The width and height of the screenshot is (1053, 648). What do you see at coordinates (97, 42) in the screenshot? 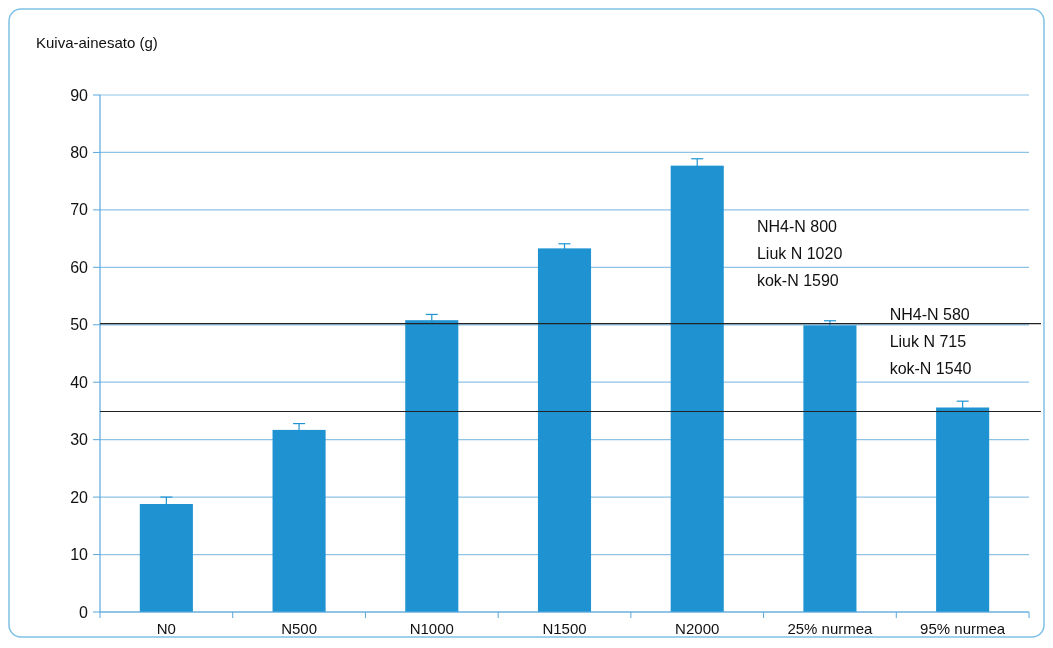
I see `y-axis-title: Kuiva-ainesato (g)` at bounding box center [97, 42].